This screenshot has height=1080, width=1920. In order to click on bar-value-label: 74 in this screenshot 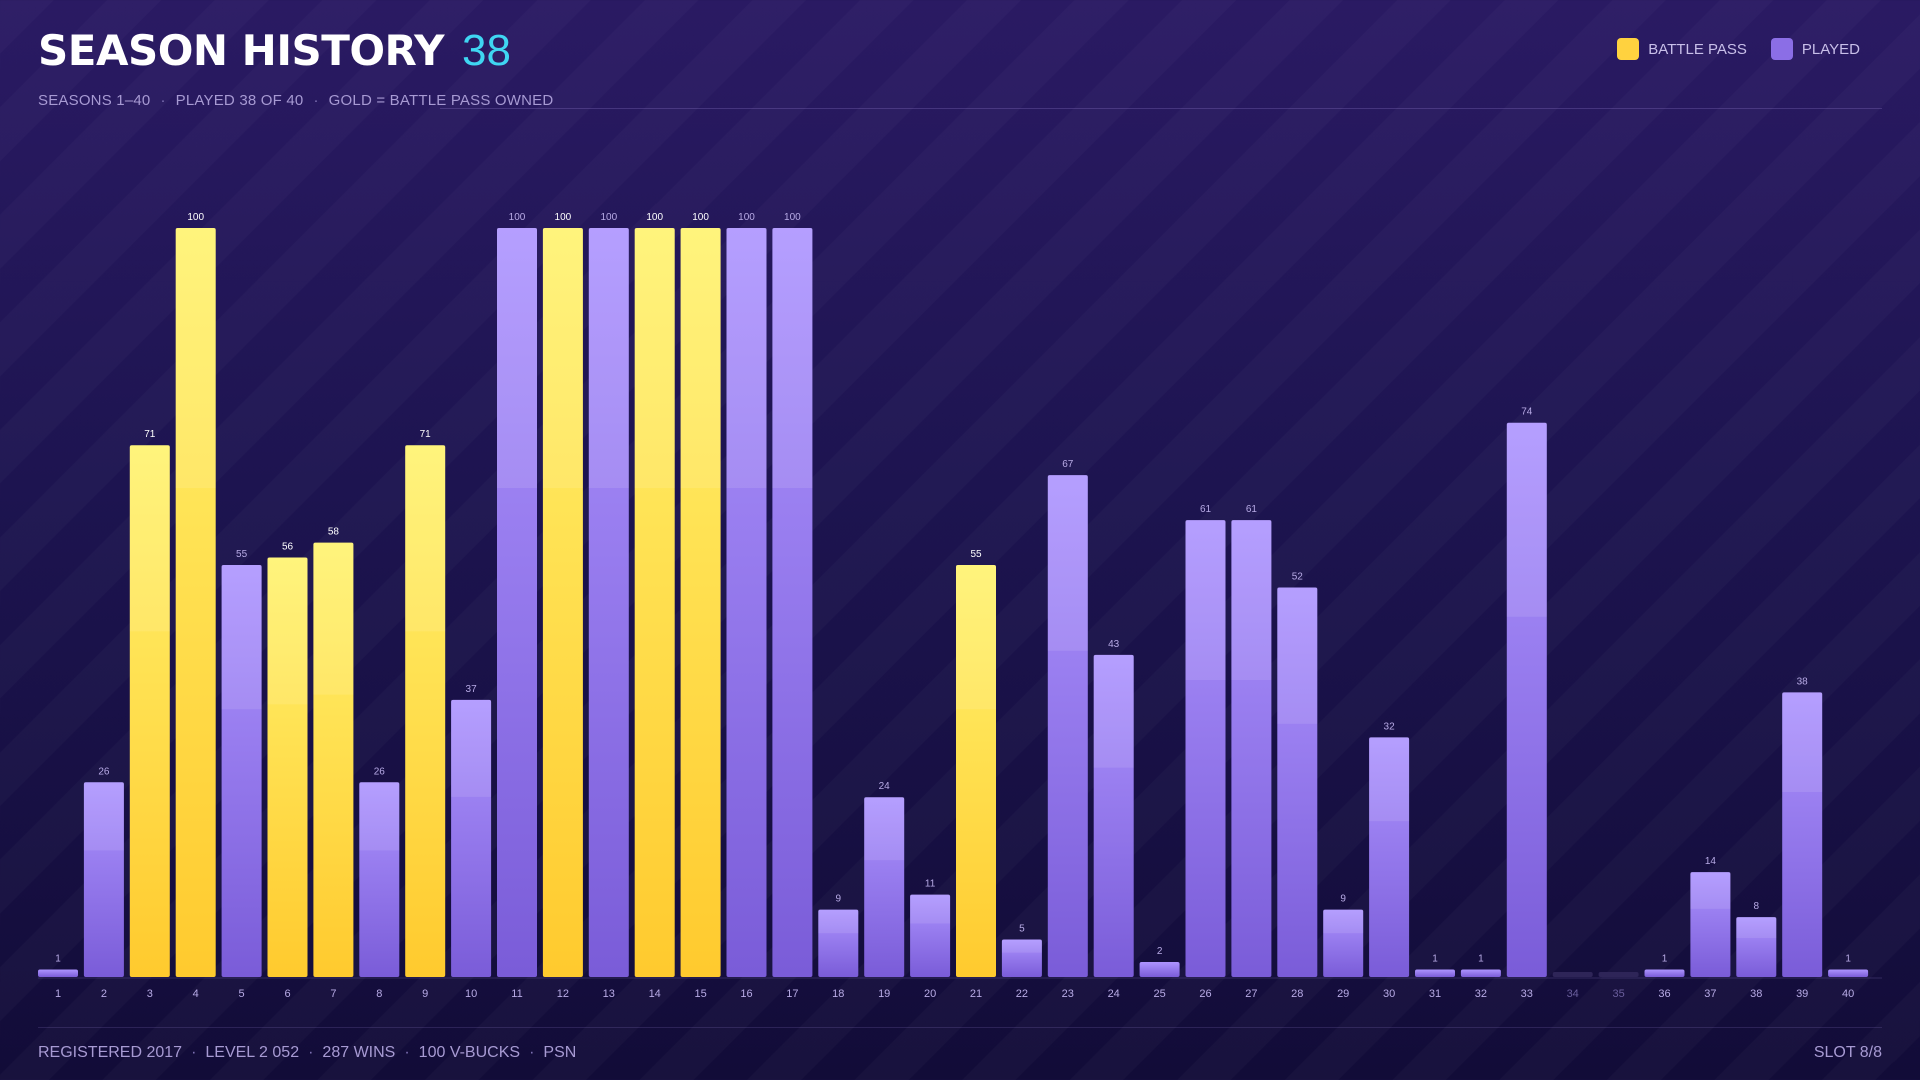, I will do `click(1527, 412)`.